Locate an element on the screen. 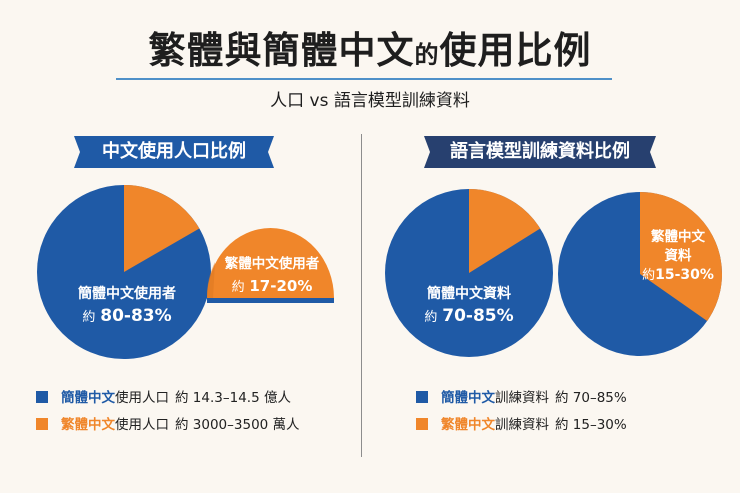 Image resolution: width=740 pixels, height=493 pixels. right-legend-row-traditional: 繁體中文訓練資料約 15–30% is located at coordinates (521, 425).